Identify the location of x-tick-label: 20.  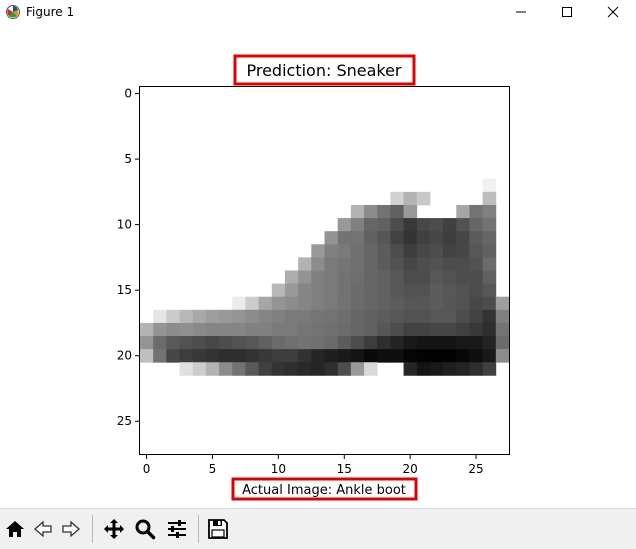
(410, 469).